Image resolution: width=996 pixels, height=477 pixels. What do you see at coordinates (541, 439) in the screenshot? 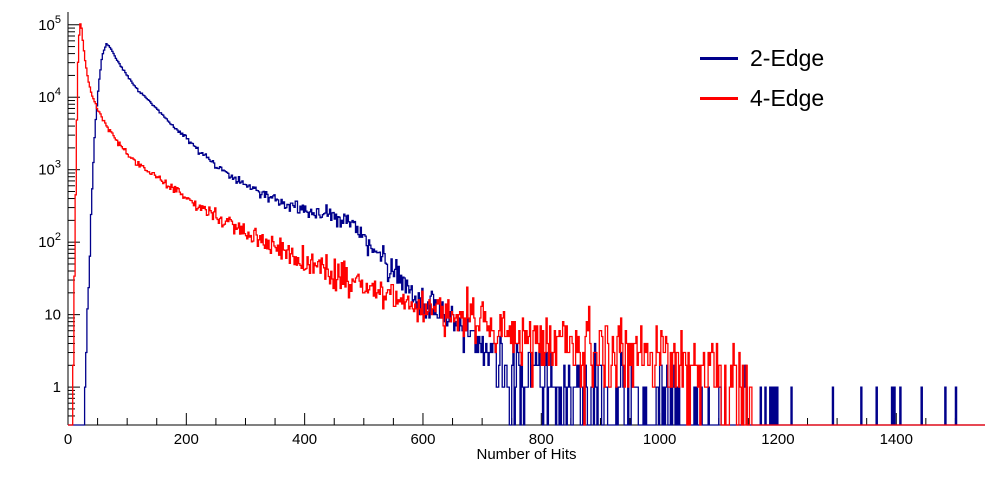
I see `x-tick-label: 800` at bounding box center [541, 439].